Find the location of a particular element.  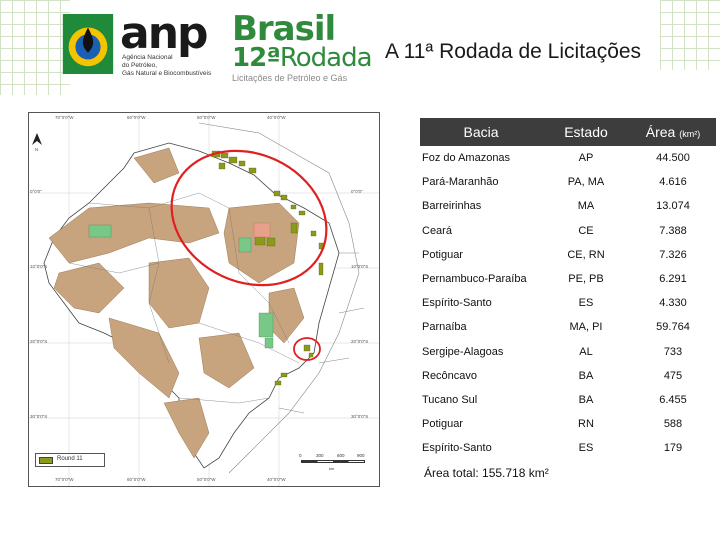

cell-bacia: Potiguar is located at coordinates (442, 254).